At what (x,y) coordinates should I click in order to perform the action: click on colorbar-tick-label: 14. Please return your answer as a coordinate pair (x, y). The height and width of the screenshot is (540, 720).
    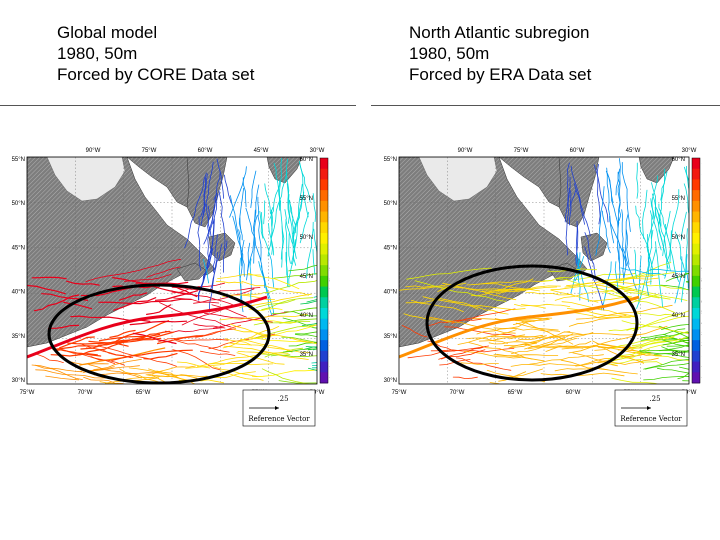
    Looking at the image, I should click on (330, 217).